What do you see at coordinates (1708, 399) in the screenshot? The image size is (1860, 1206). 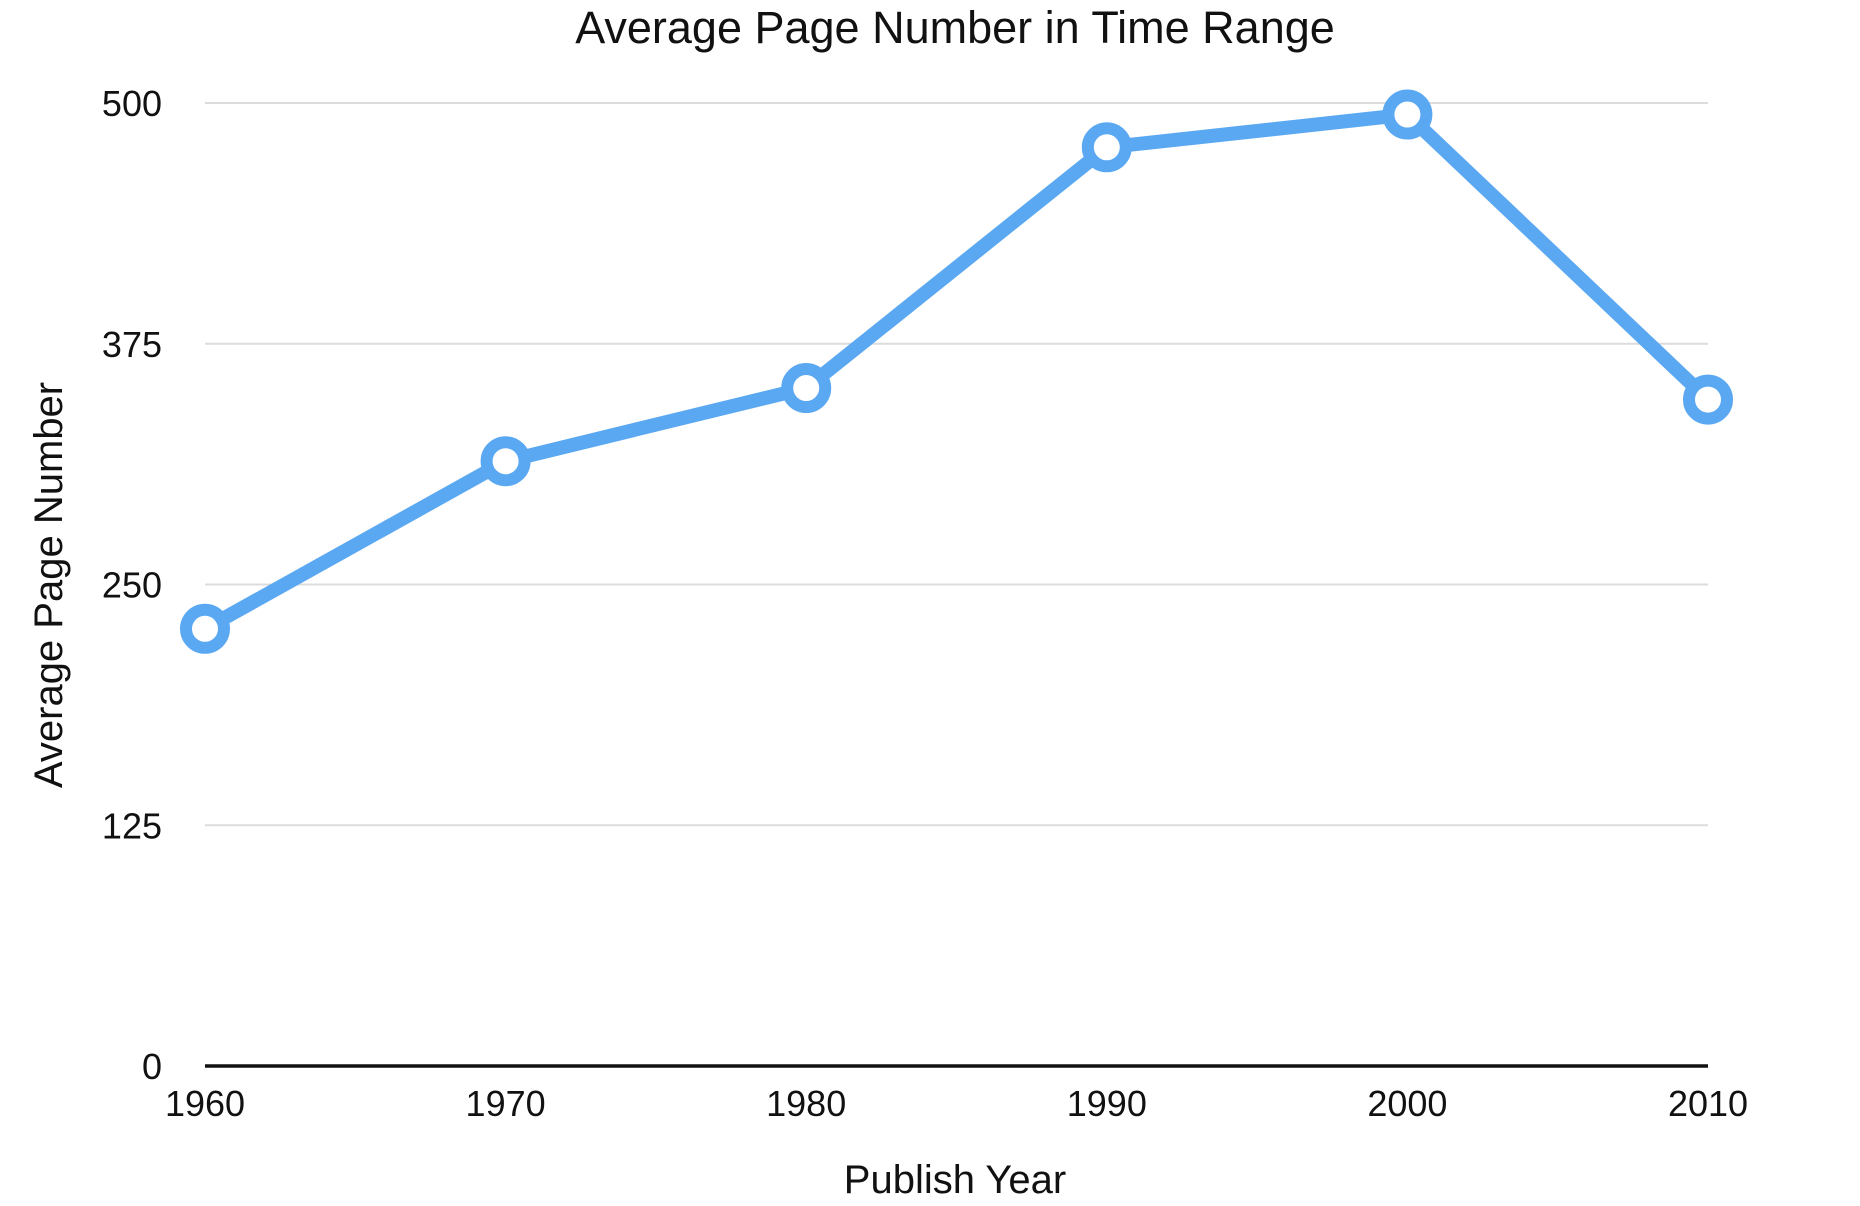 I see `data-point-2010` at bounding box center [1708, 399].